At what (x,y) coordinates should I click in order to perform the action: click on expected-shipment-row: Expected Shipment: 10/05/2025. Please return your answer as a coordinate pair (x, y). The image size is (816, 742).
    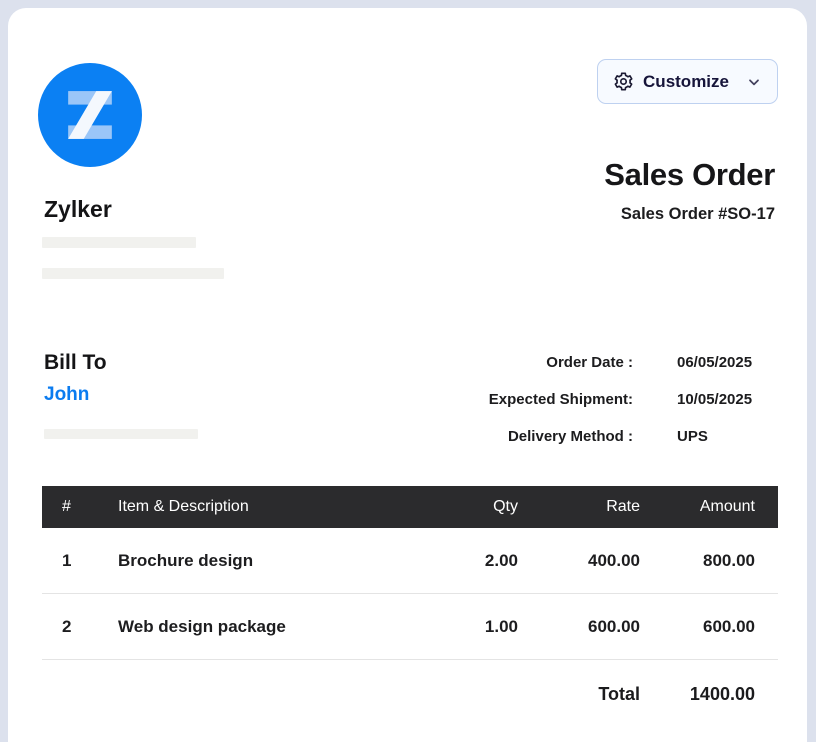
    Looking at the image, I should click on (591, 400).